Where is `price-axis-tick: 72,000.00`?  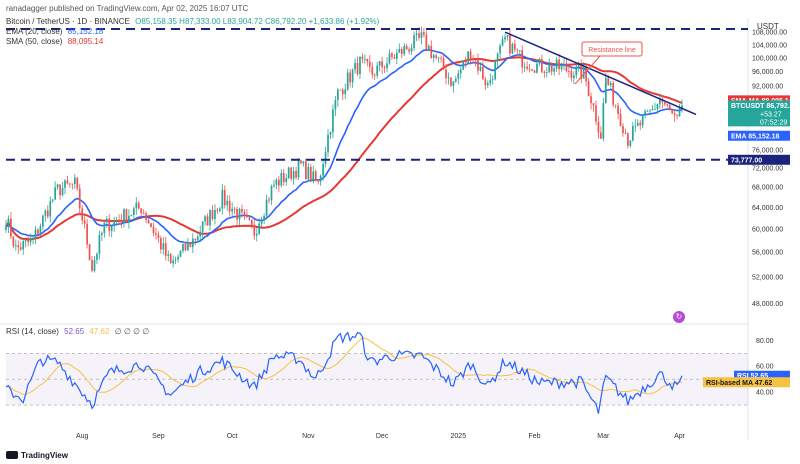
price-axis-tick: 72,000.00 is located at coordinates (767, 168).